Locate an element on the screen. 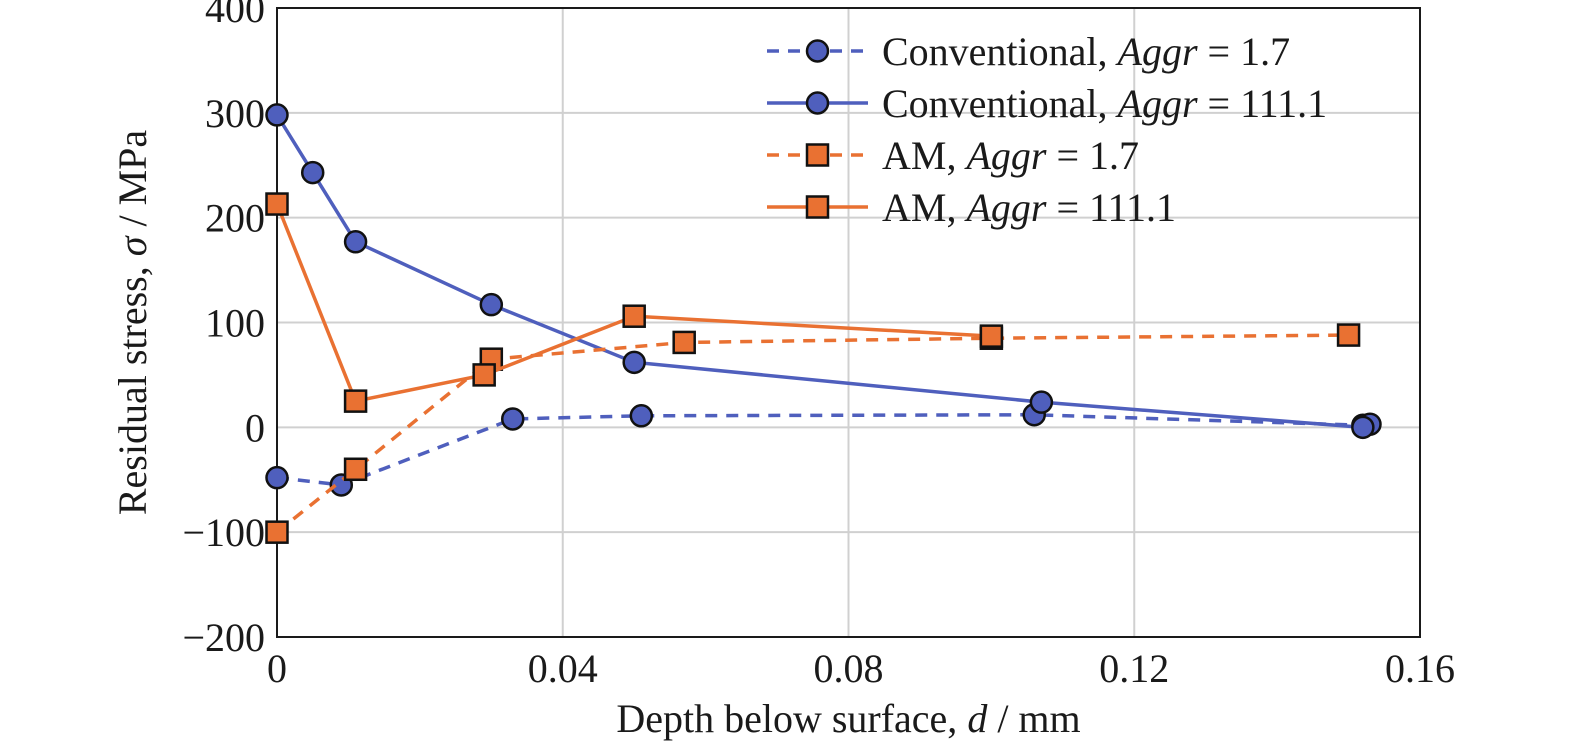 This screenshot has height=744, width=1575. y-tick-label: 0 is located at coordinates (255, 427).